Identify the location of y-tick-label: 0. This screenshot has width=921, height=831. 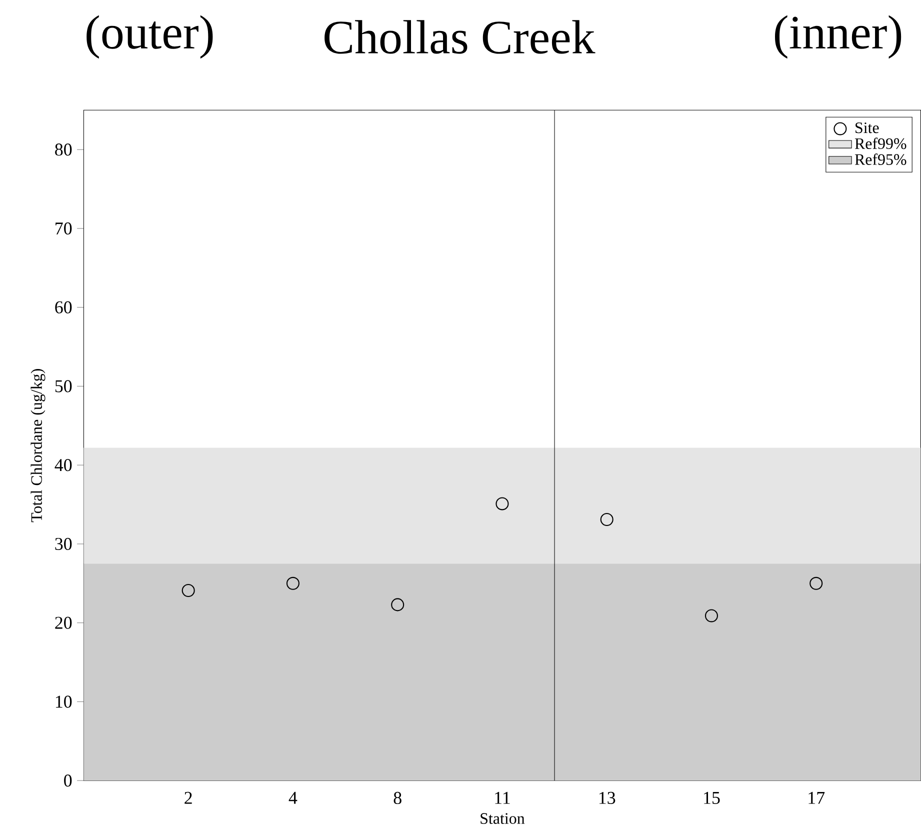
(68, 780).